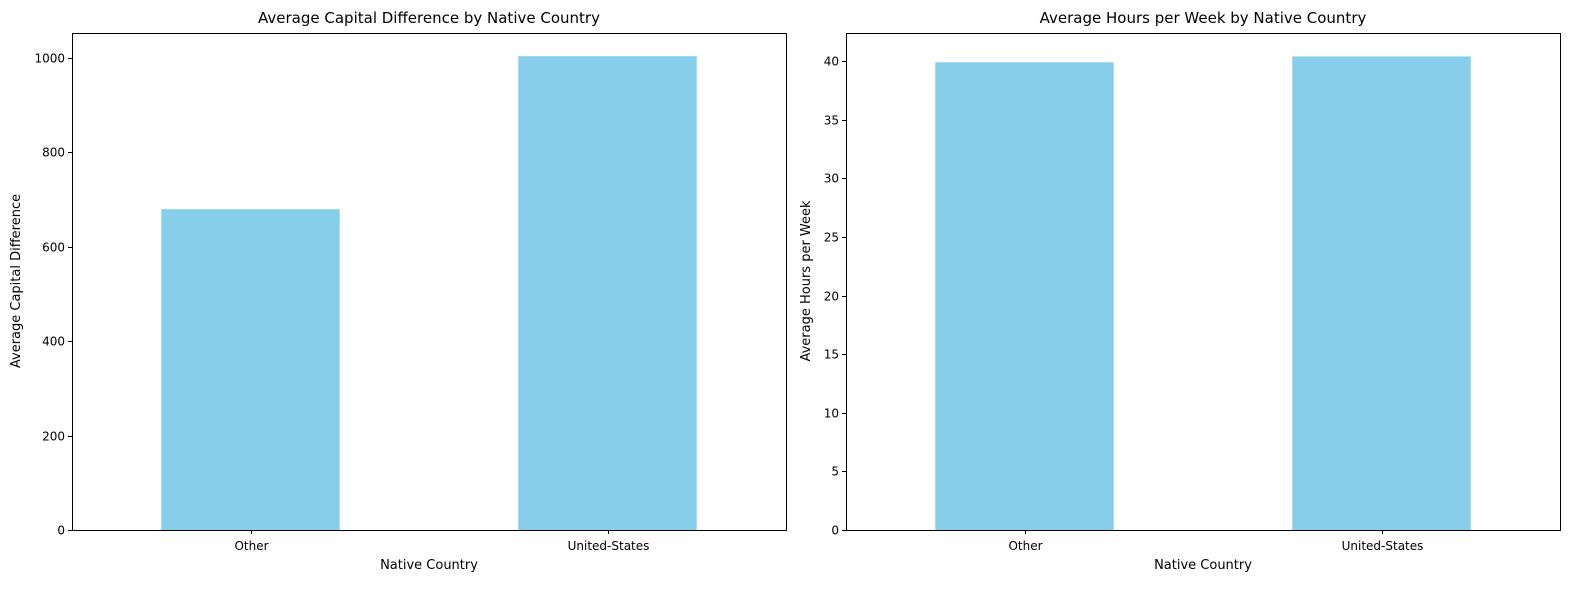 Image resolution: width=1589 pixels, height=590 pixels. Describe the element at coordinates (831, 121) in the screenshot. I see `hours-per-week-ytick-label: 35` at that location.